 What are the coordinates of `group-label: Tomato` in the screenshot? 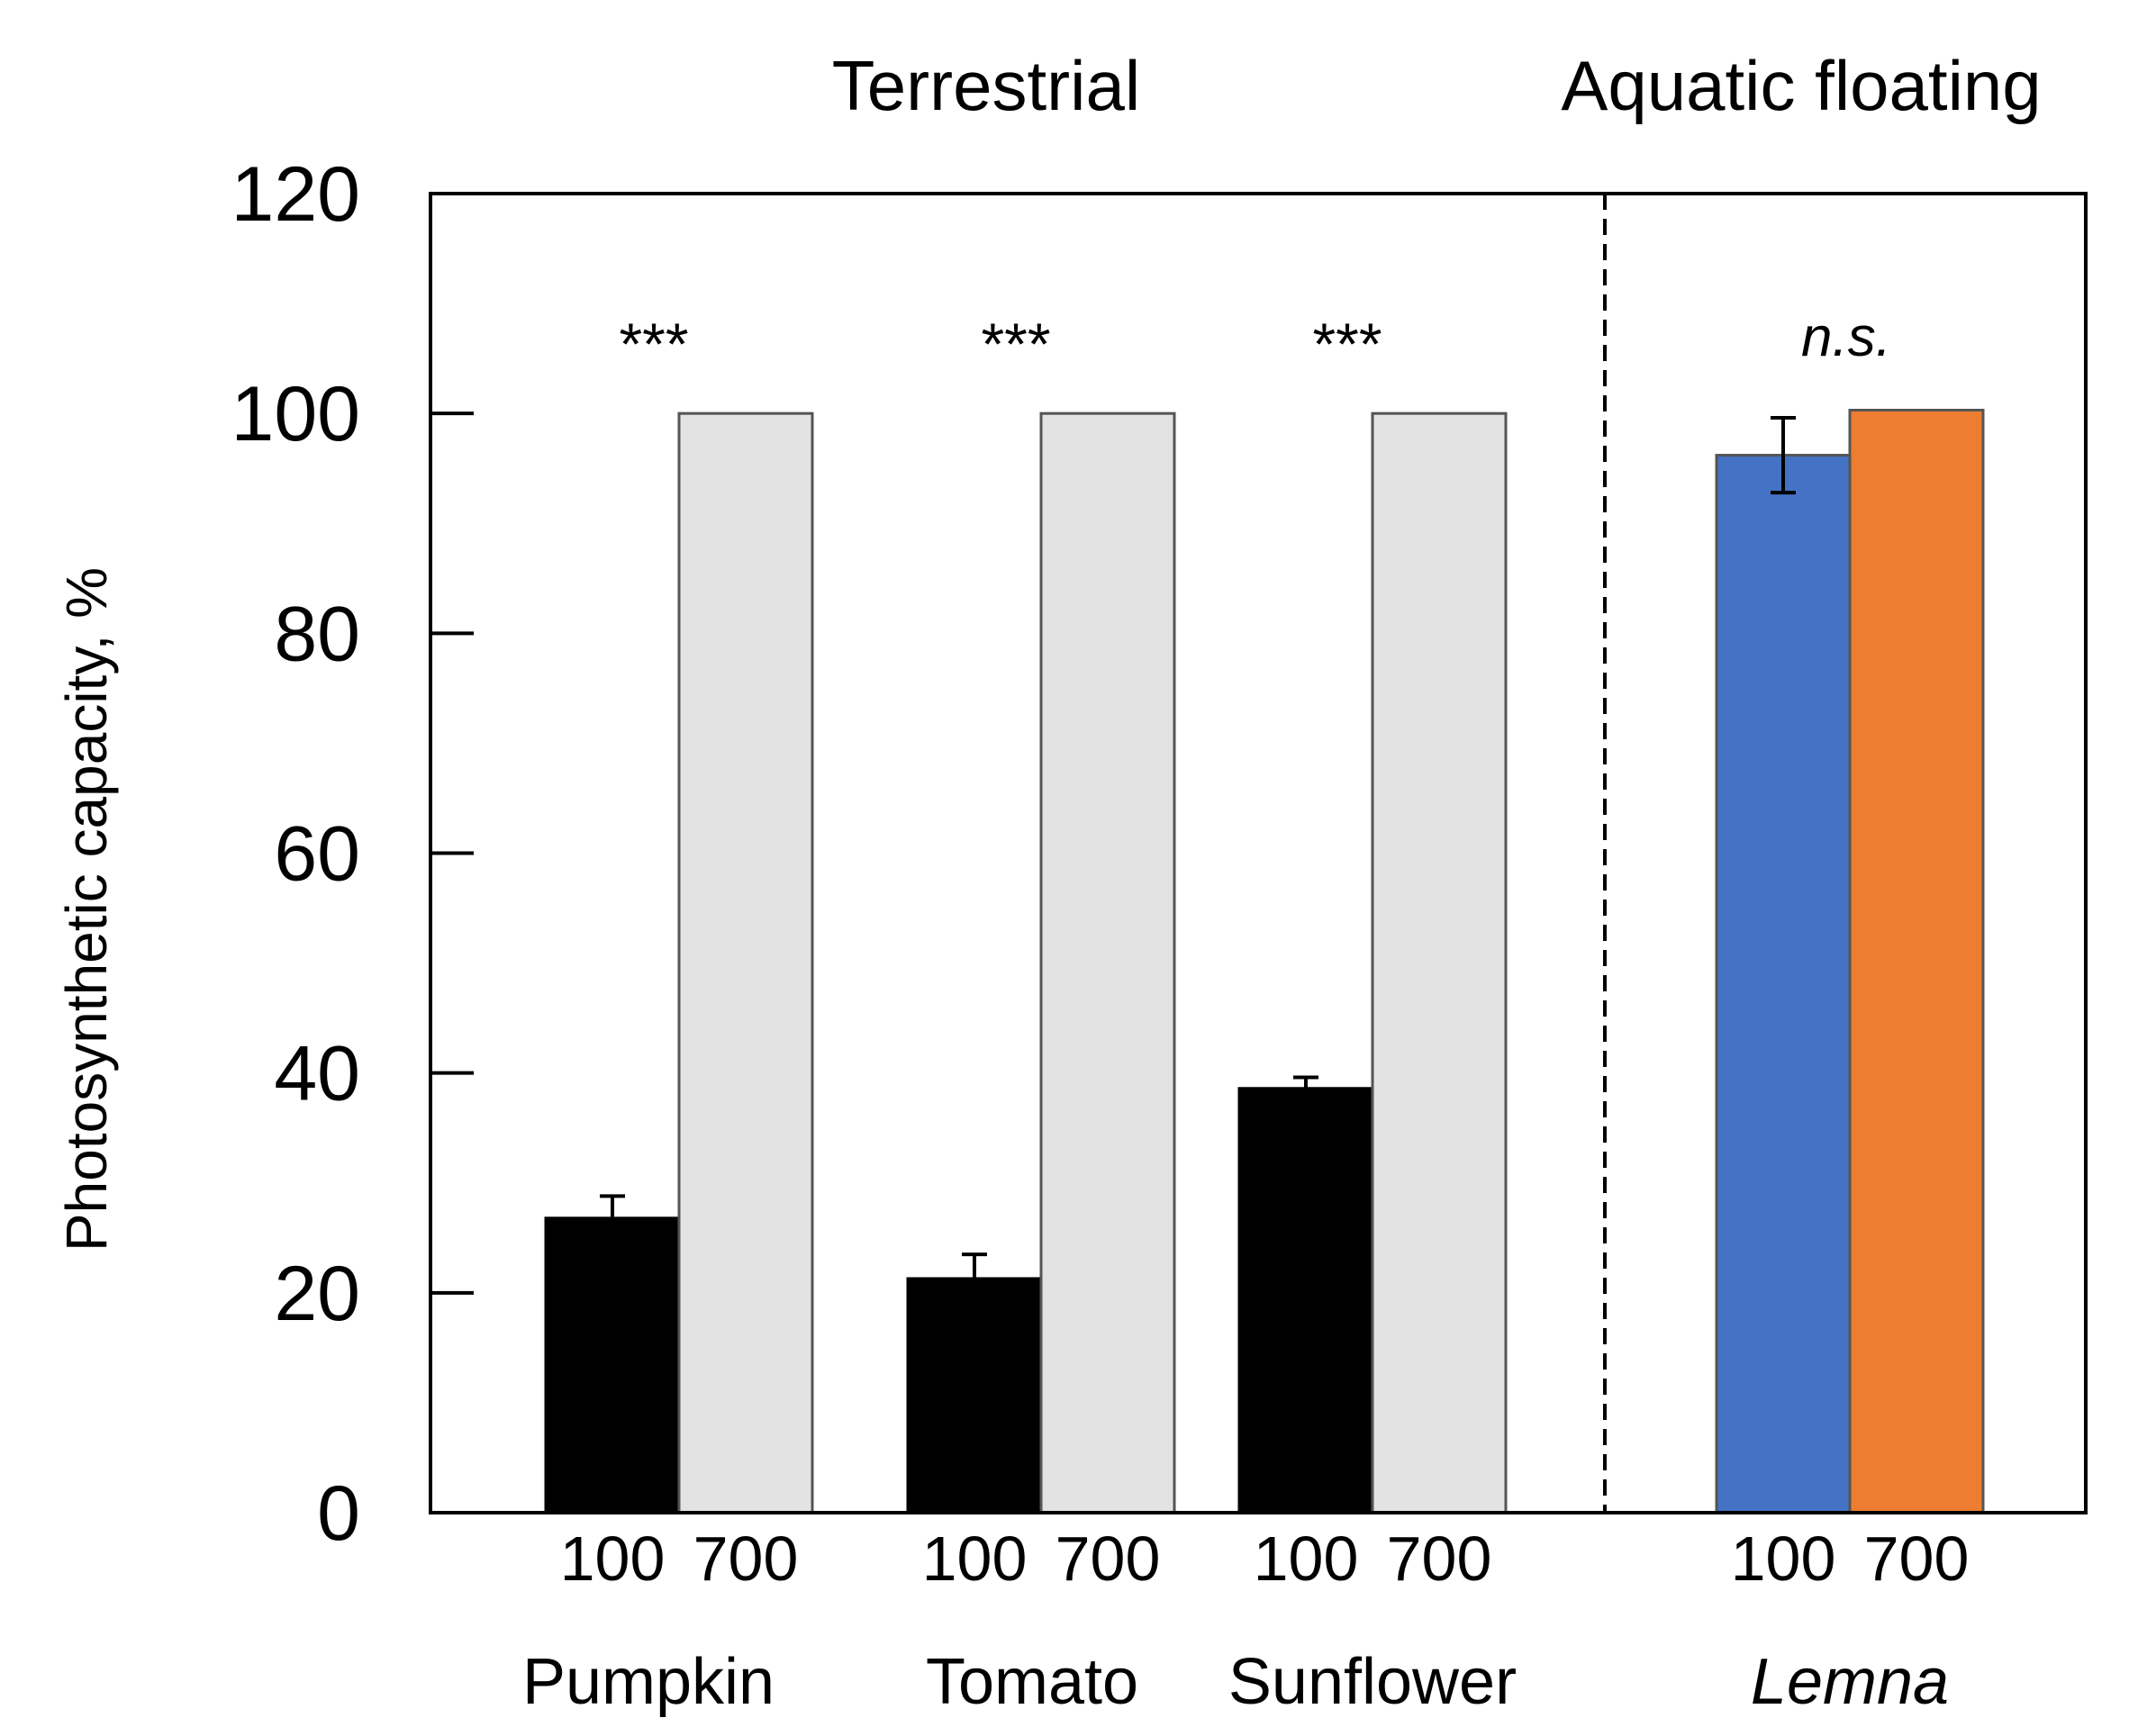 It's located at (1032, 1682).